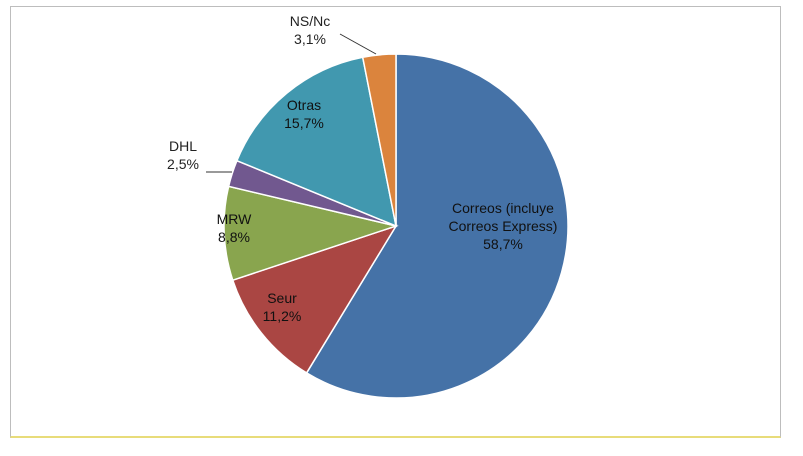  What do you see at coordinates (183, 155) in the screenshot?
I see `label-dhl: DHL 2,5%` at bounding box center [183, 155].